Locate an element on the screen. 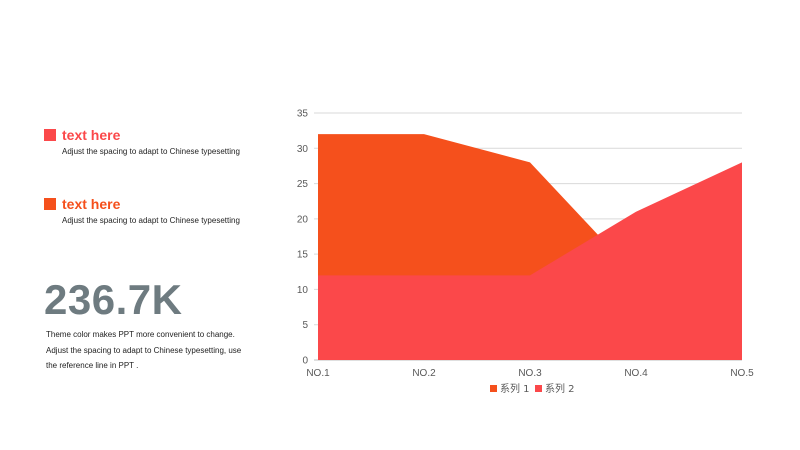  legend-label: 系列 2 is located at coordinates (560, 388).